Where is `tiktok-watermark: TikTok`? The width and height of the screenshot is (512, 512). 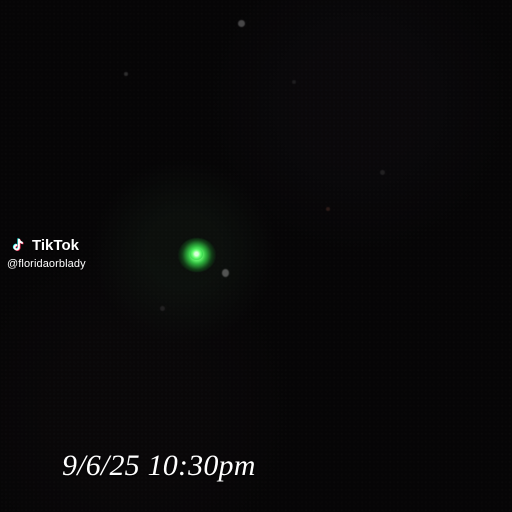
tiktok-watermark: TikTok is located at coordinates (43, 246).